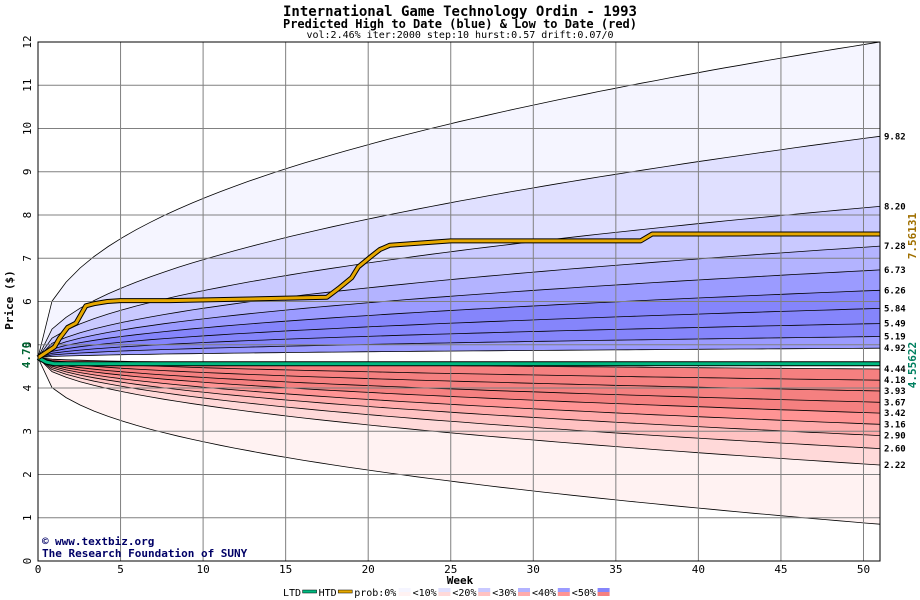  What do you see at coordinates (27, 517) in the screenshot?
I see `y-tick-label-1: 1` at bounding box center [27, 517].